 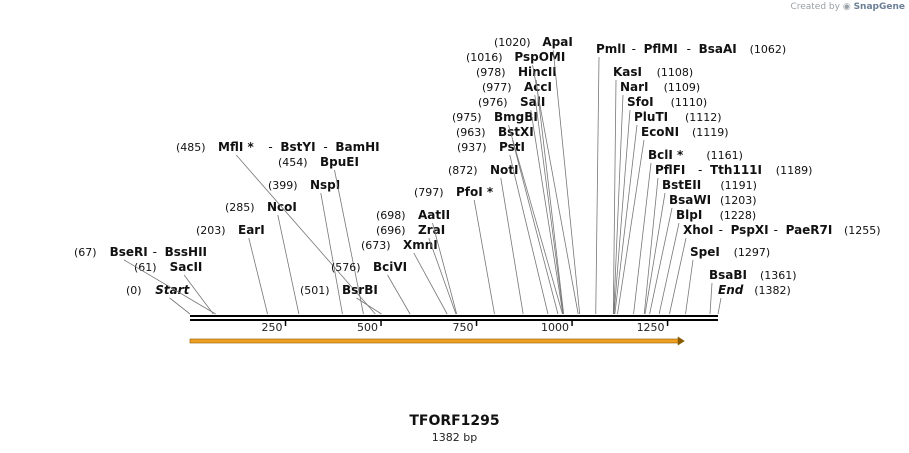 I want to click on site-position-bpuei: (454), so click(x=293, y=162).